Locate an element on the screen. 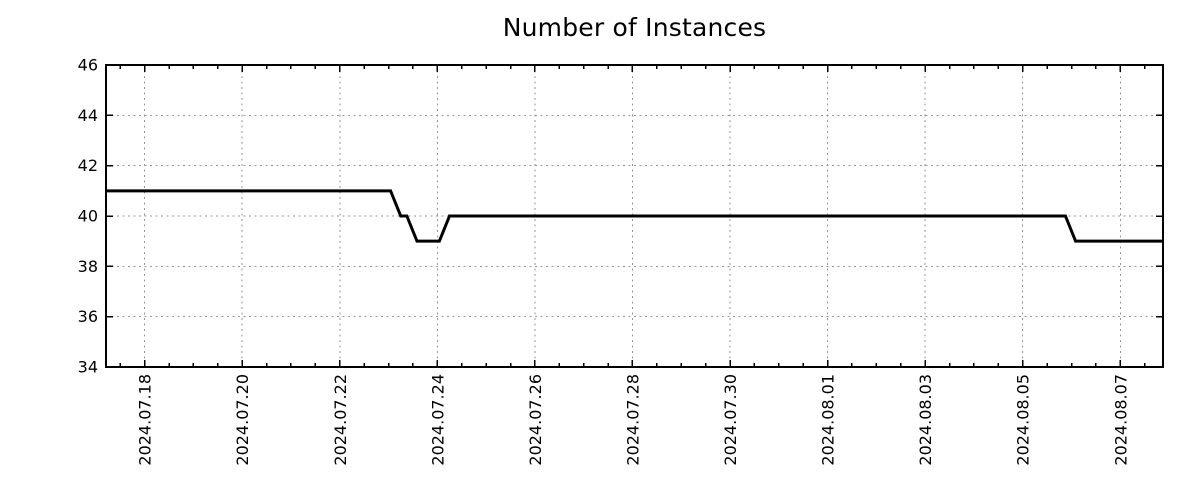  x-tick-label: 2024.08.07 is located at coordinates (1120, 420).